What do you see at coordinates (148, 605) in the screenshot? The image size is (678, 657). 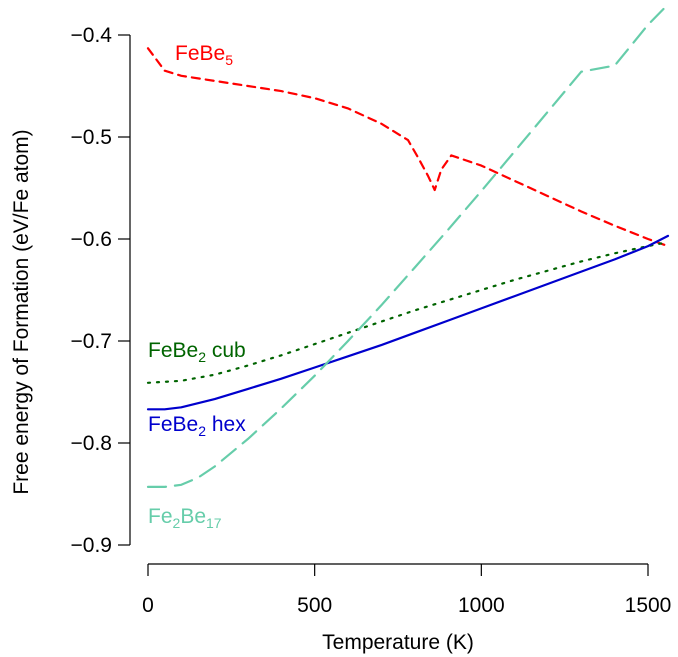 I see `x-tick-label: 0` at bounding box center [148, 605].